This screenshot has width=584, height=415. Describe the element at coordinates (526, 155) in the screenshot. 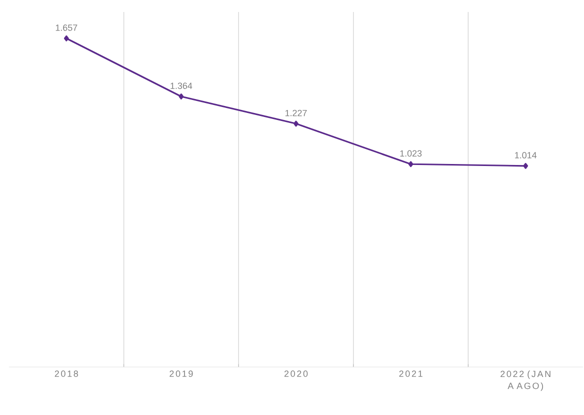

I see `data-label: 1.014` at that location.